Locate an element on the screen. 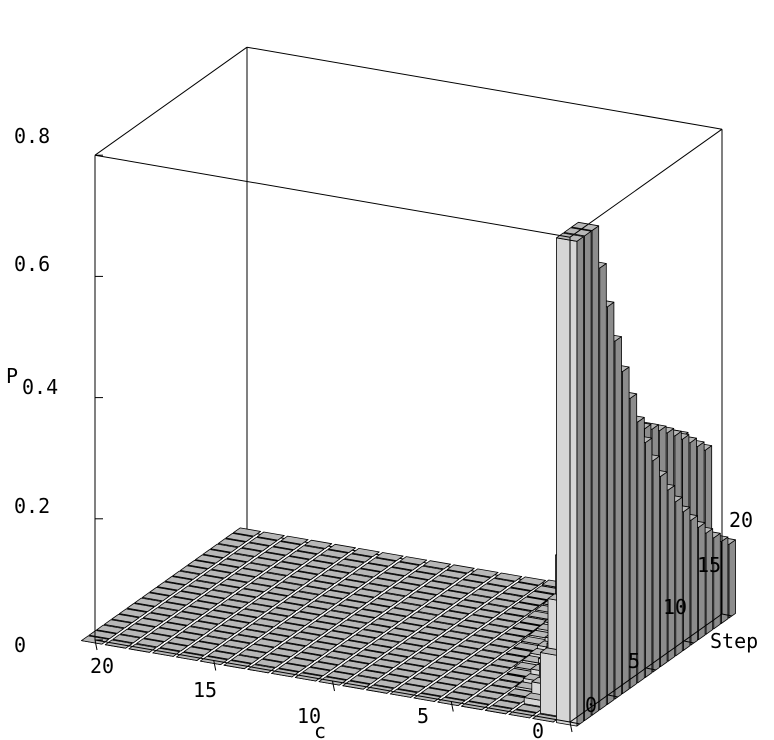  bar-c15-step2 is located at coordinates (229, 650).